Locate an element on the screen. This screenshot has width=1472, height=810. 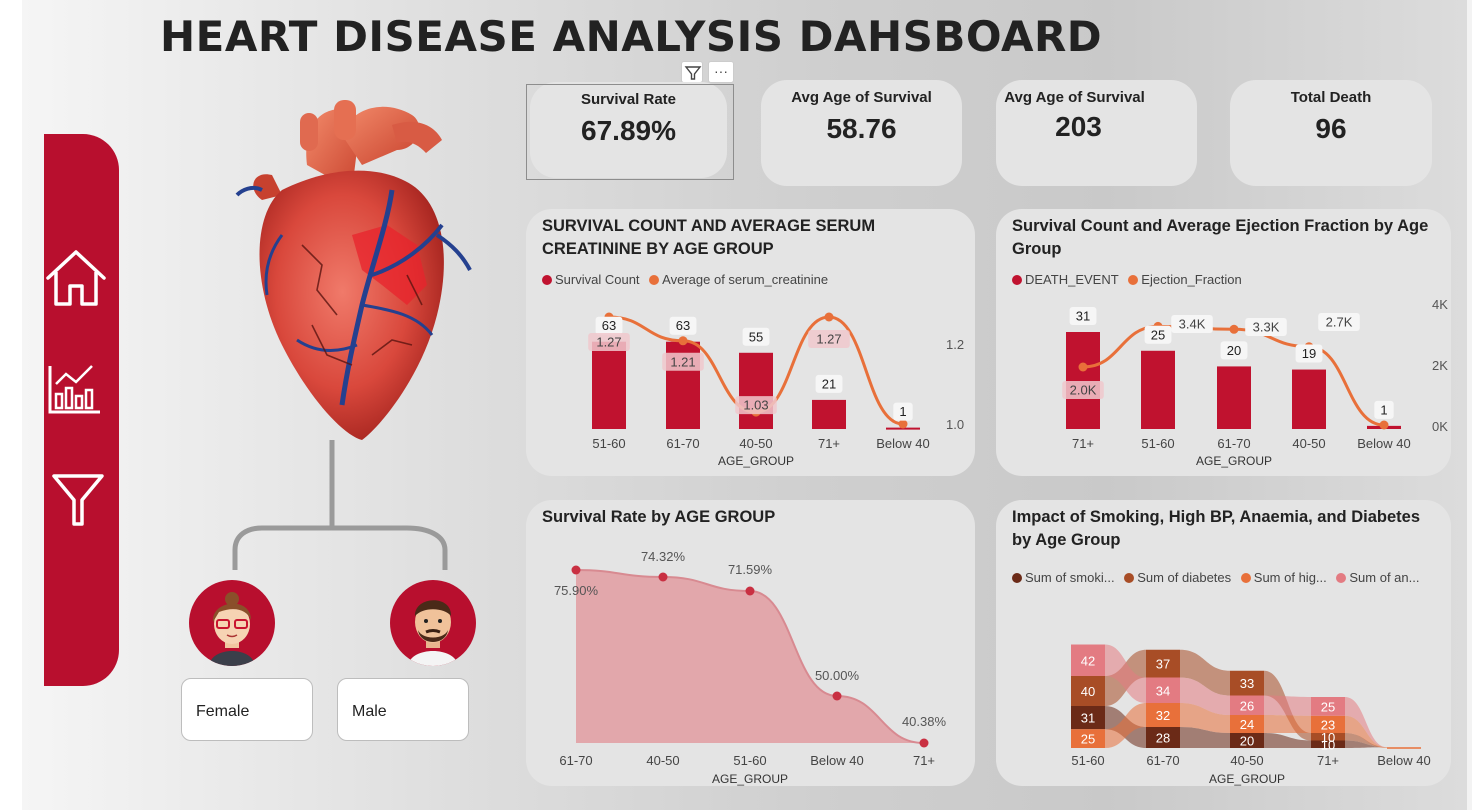
kpi-label: Avg Age of Survival is located at coordinates (1074, 97).